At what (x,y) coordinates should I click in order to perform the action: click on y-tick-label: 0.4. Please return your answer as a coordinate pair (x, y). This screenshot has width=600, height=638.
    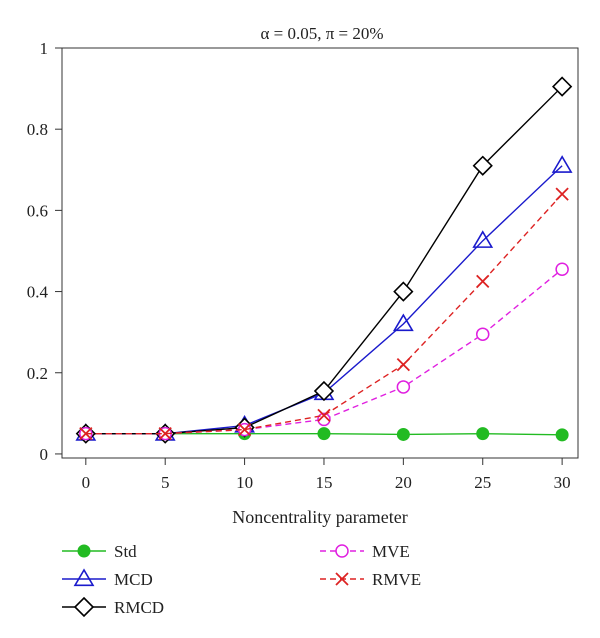
    Looking at the image, I should click on (38, 292).